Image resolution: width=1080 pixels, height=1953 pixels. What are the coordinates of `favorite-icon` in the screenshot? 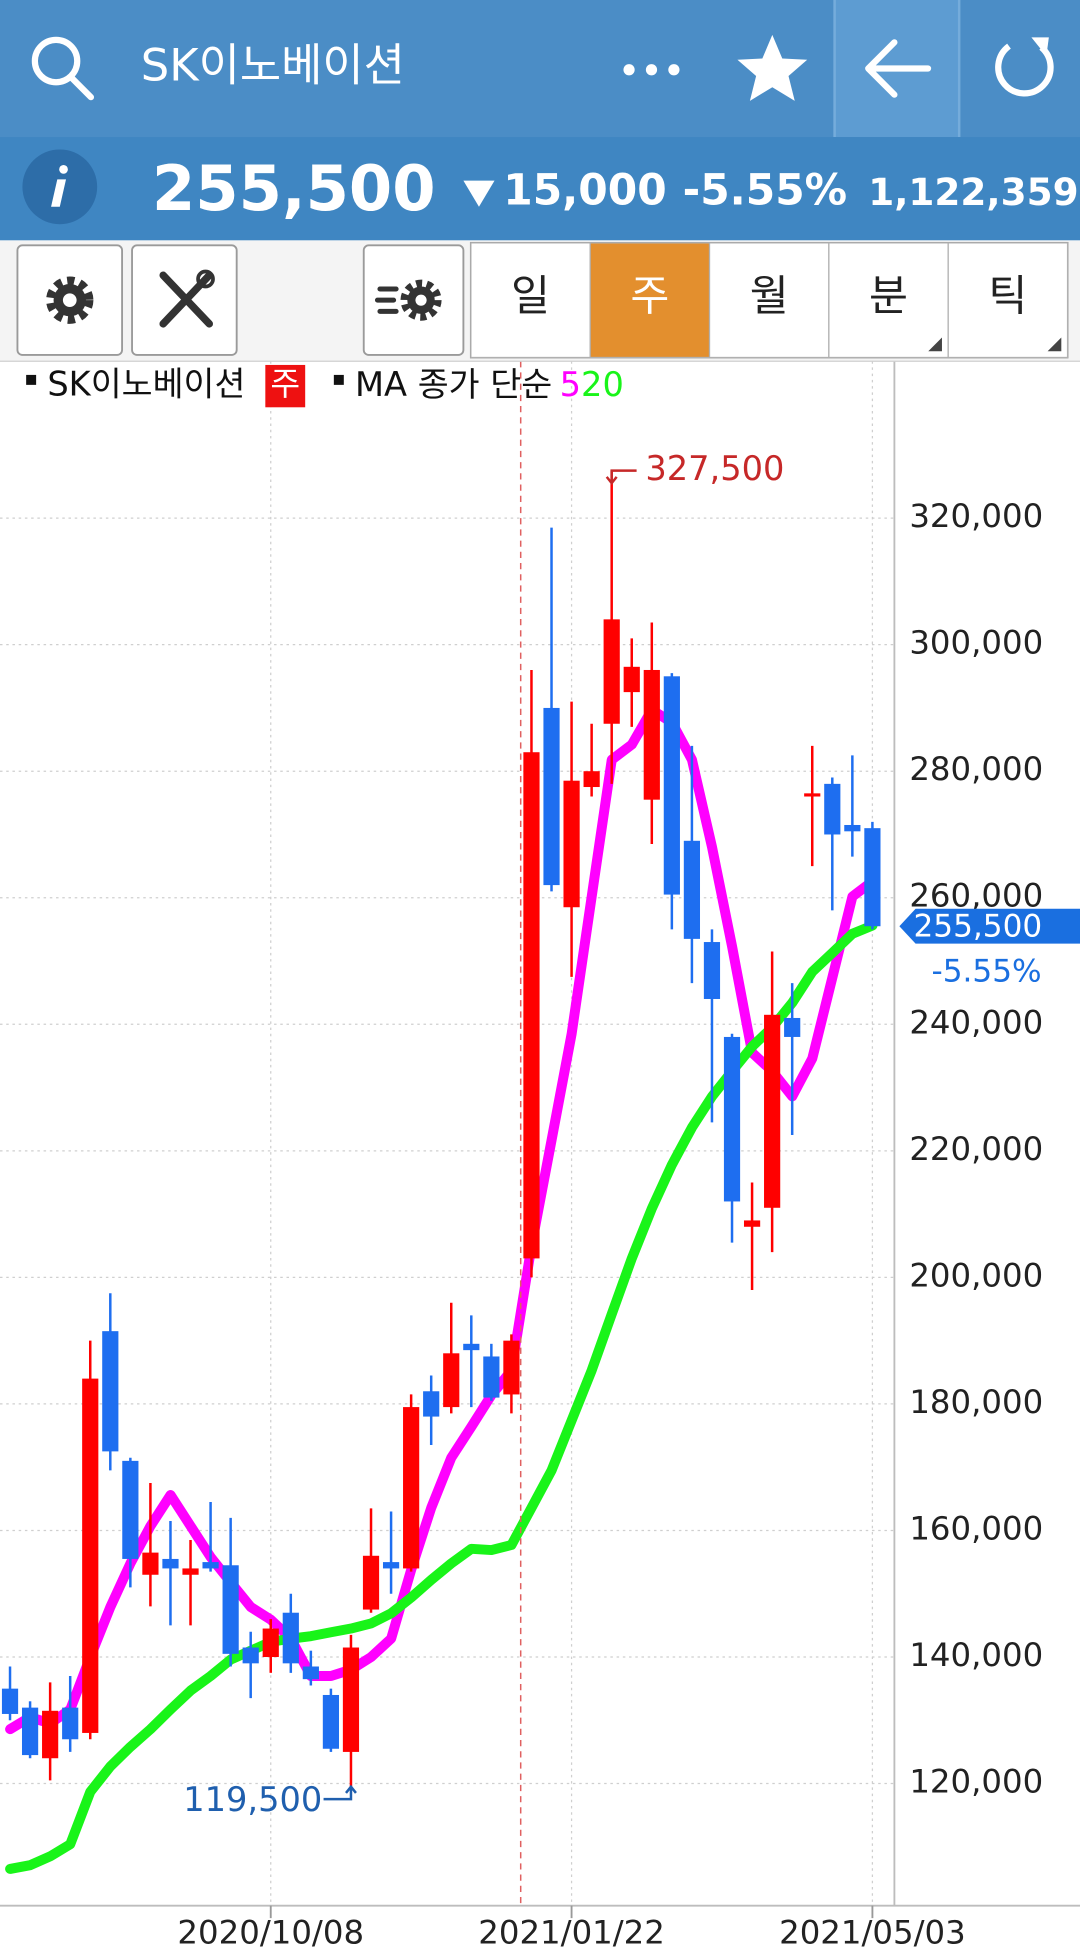 It's located at (772, 67).